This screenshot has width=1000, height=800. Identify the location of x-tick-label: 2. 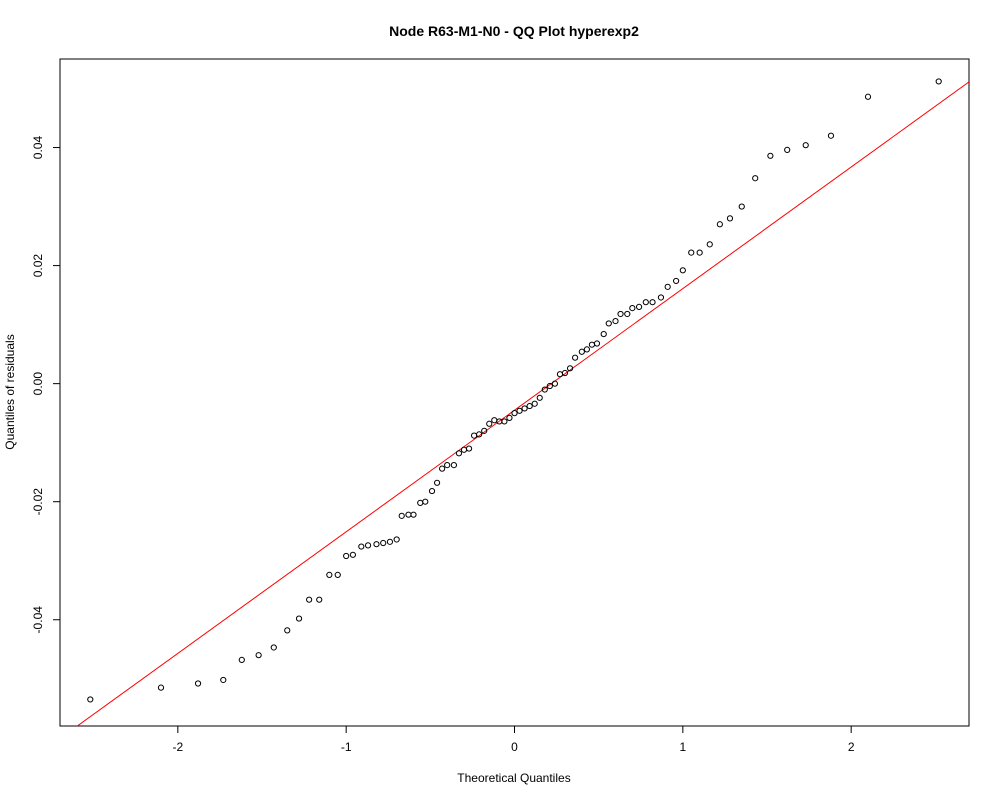
(851, 747).